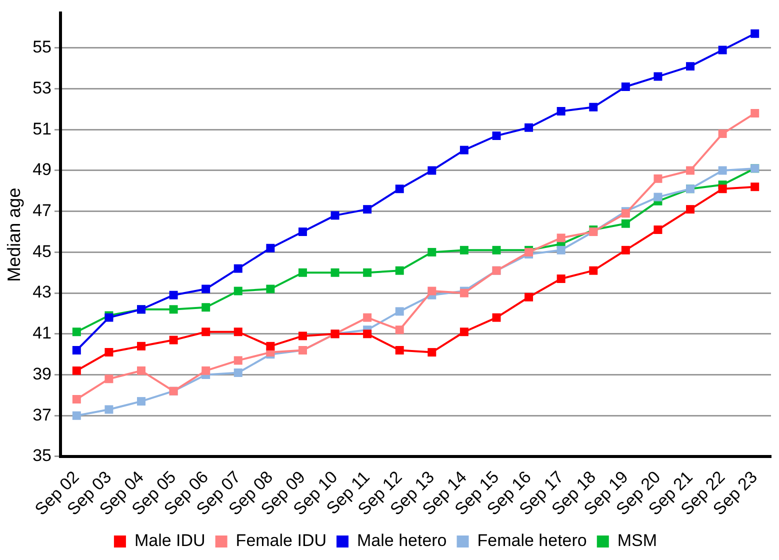 This screenshot has width=779, height=560. Describe the element at coordinates (42, 251) in the screenshot. I see `y-tick-label: 45` at that location.